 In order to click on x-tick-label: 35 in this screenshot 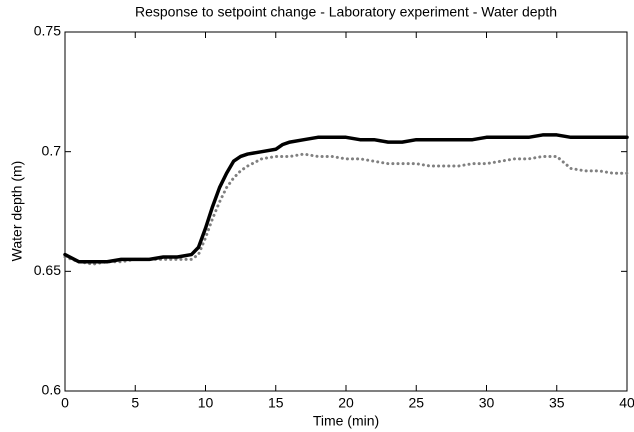, I will do `click(557, 403)`.